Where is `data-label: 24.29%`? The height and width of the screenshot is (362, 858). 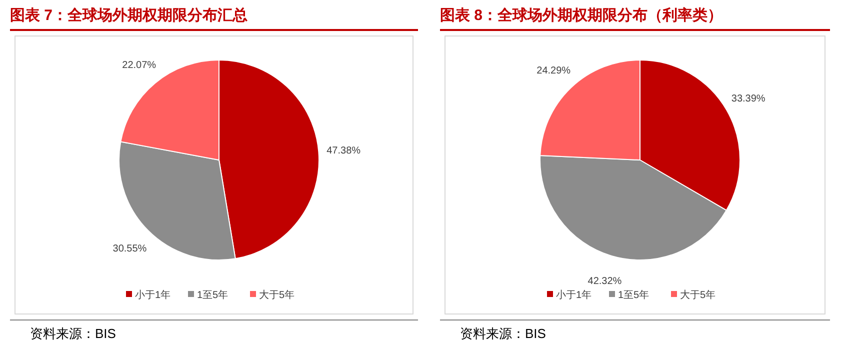
data-label: 24.29% is located at coordinates (553, 71).